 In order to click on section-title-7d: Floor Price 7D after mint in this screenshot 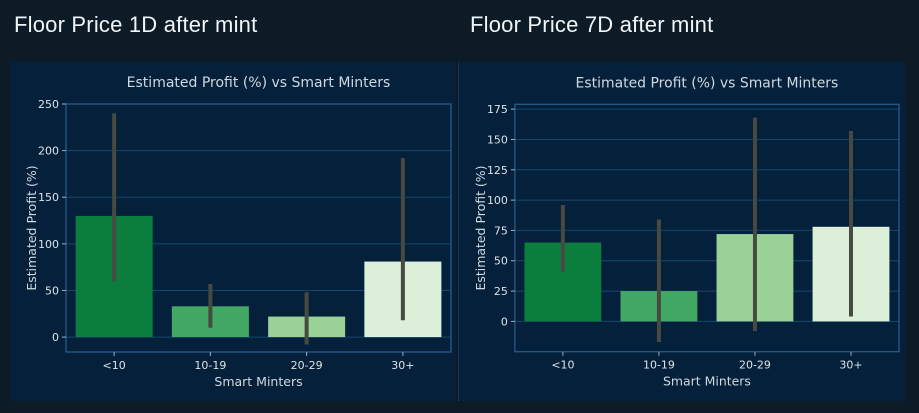, I will do `click(592, 24)`.